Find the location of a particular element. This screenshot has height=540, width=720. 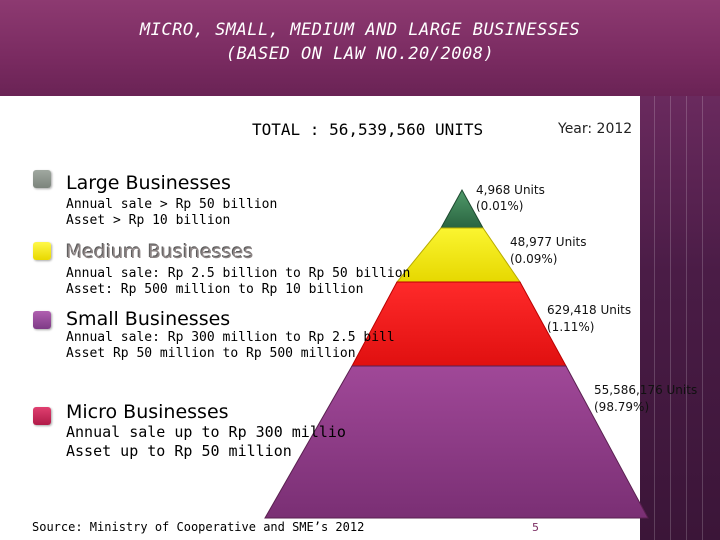

total-units: TOTAL : 56,539,560 UNITS is located at coordinates (368, 129).